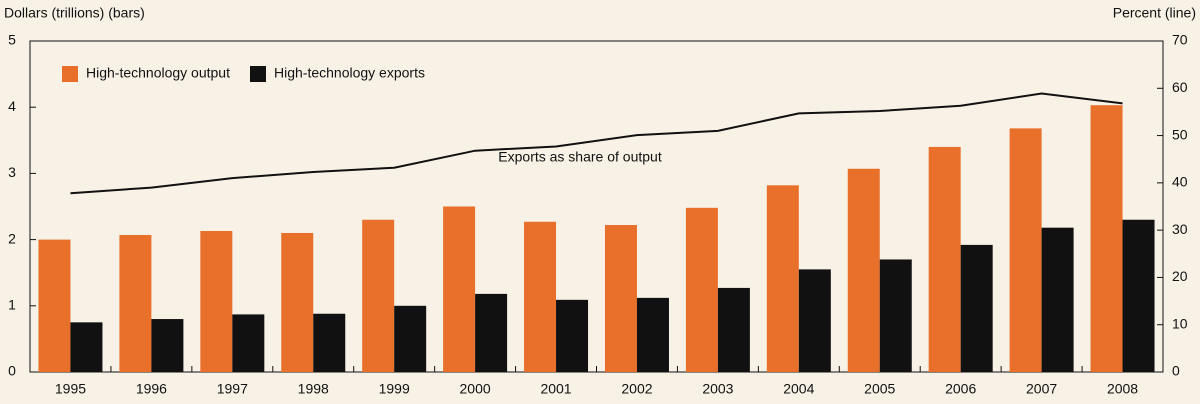 This screenshot has height=404, width=1200. I want to click on y2-axis-label: Percent (line), so click(1154, 13).